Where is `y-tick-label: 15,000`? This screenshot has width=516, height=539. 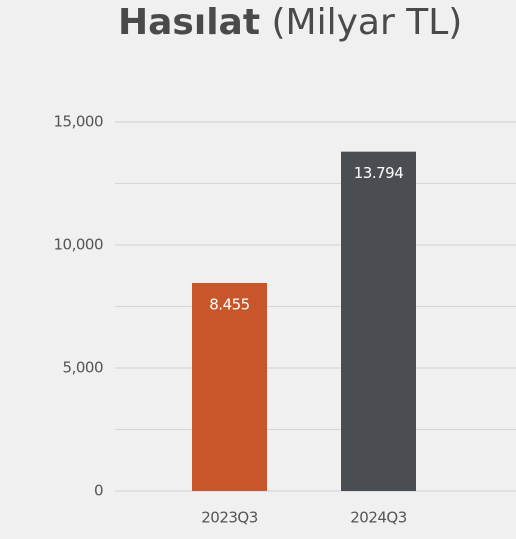
y-tick-label: 15,000 is located at coordinates (79, 122).